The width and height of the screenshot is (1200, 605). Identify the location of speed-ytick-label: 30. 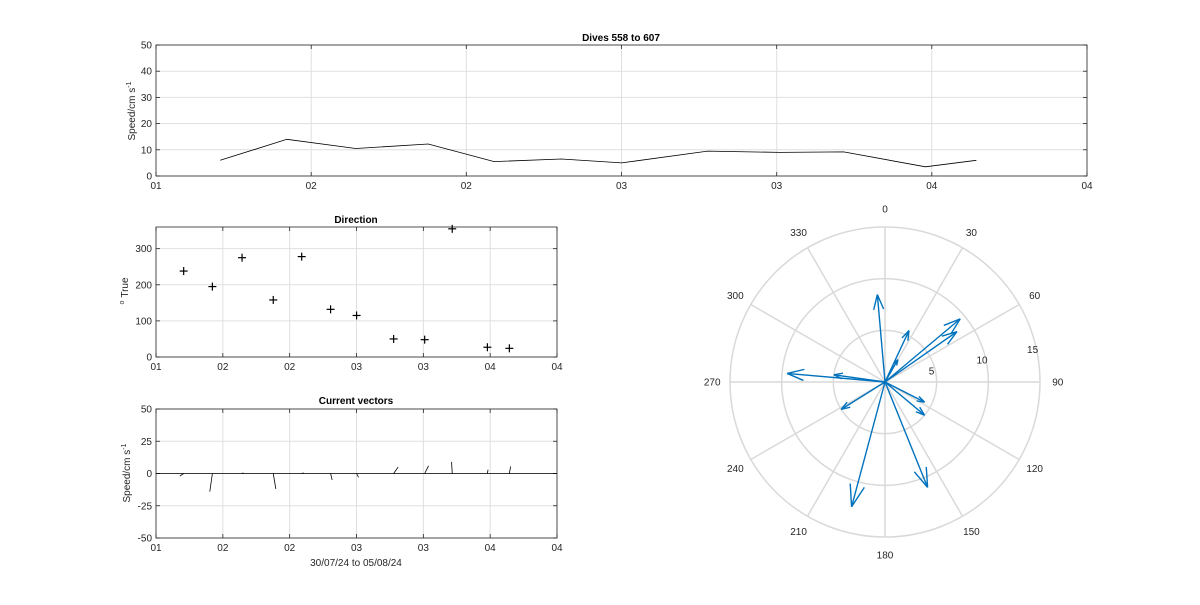
(147, 98).